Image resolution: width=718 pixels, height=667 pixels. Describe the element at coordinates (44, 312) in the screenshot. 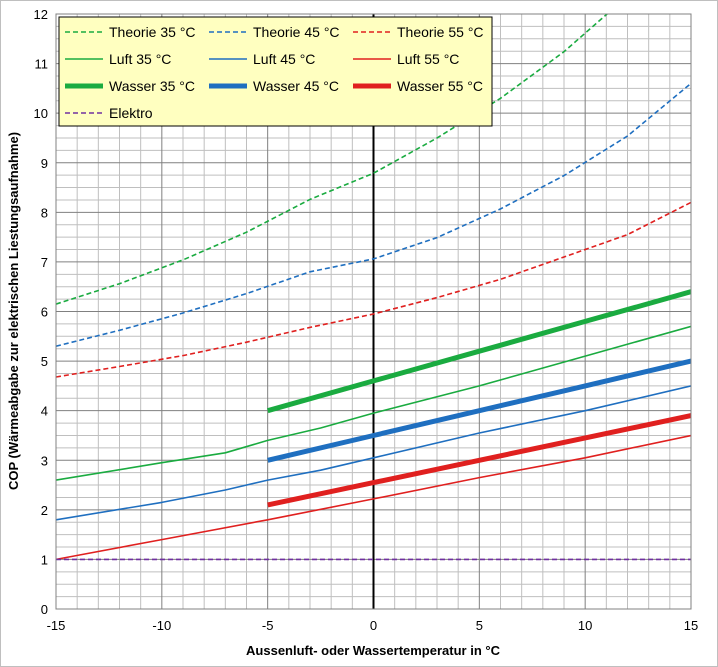

I see `y-tick-label: 6` at that location.